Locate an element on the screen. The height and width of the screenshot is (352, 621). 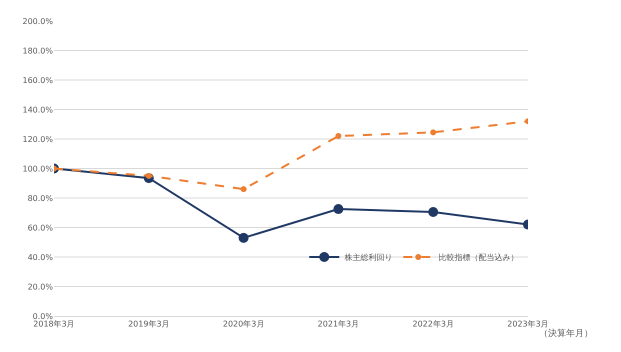
y-tick-label: 180.0% is located at coordinates (38, 51).